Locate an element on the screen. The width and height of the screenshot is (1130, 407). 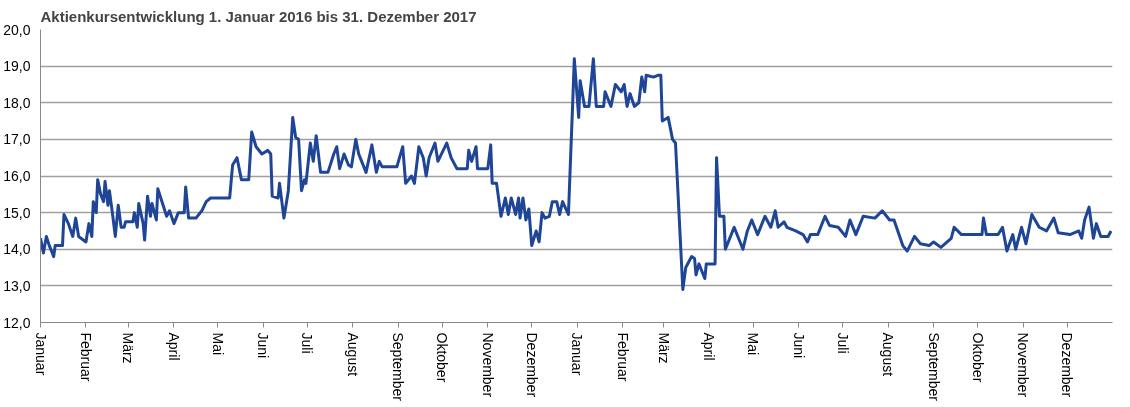
y-tick-label: 17,0 is located at coordinates (17, 139).